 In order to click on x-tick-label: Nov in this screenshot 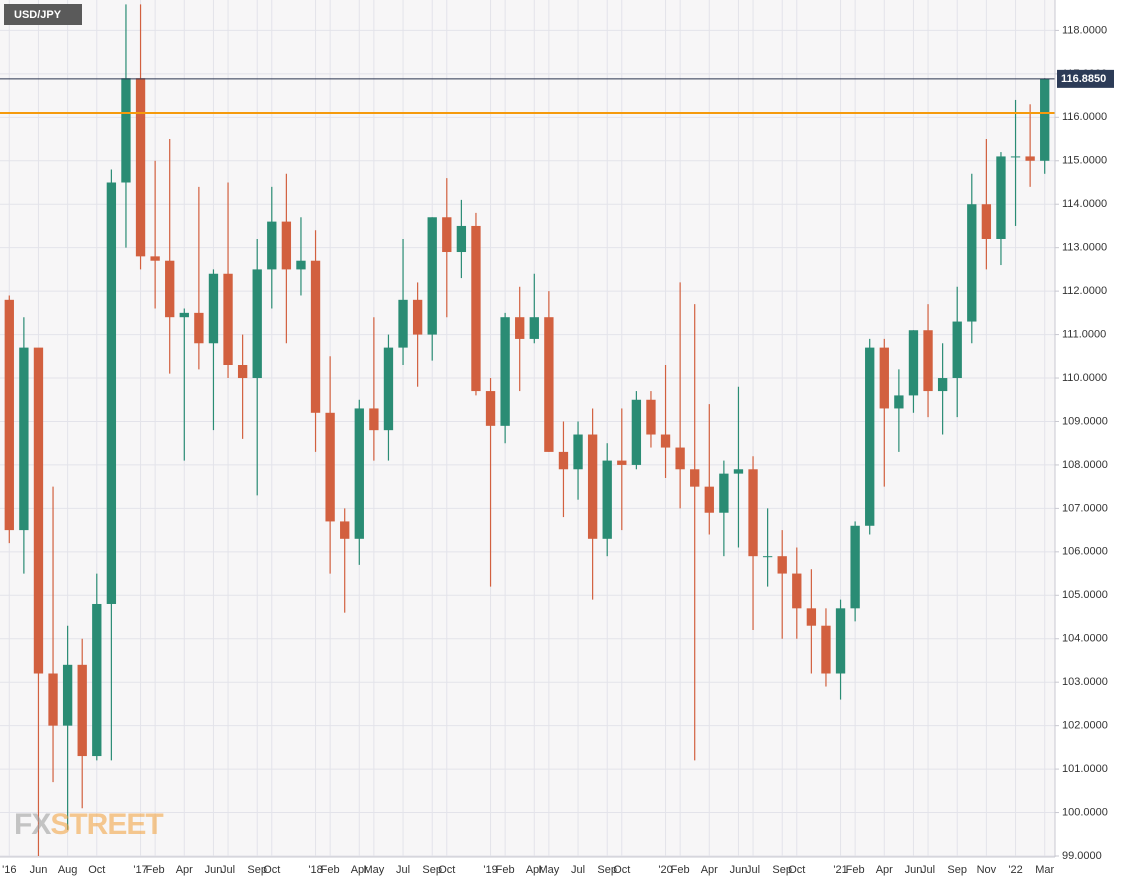, I will do `click(987, 870)`.